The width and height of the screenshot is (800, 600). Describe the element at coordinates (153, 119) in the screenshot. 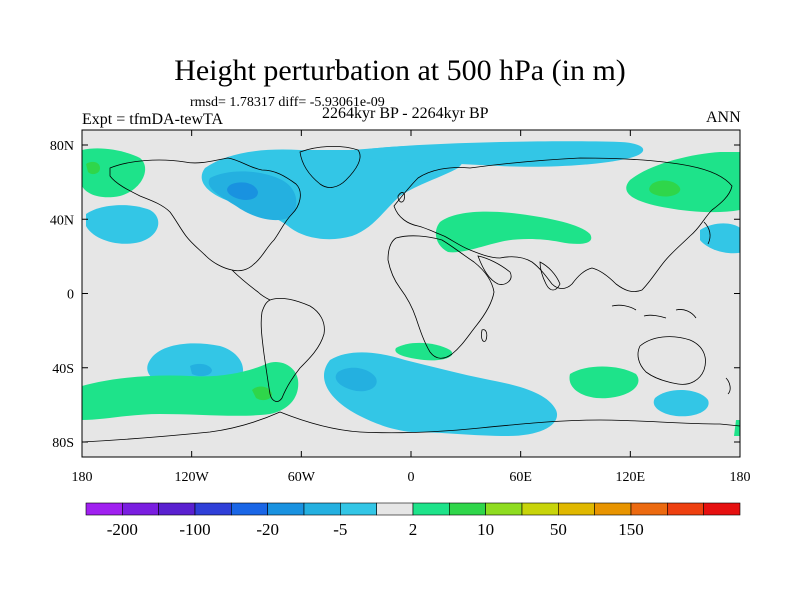

I see `experiment-label: Expt = tfmDA-tewTA` at that location.